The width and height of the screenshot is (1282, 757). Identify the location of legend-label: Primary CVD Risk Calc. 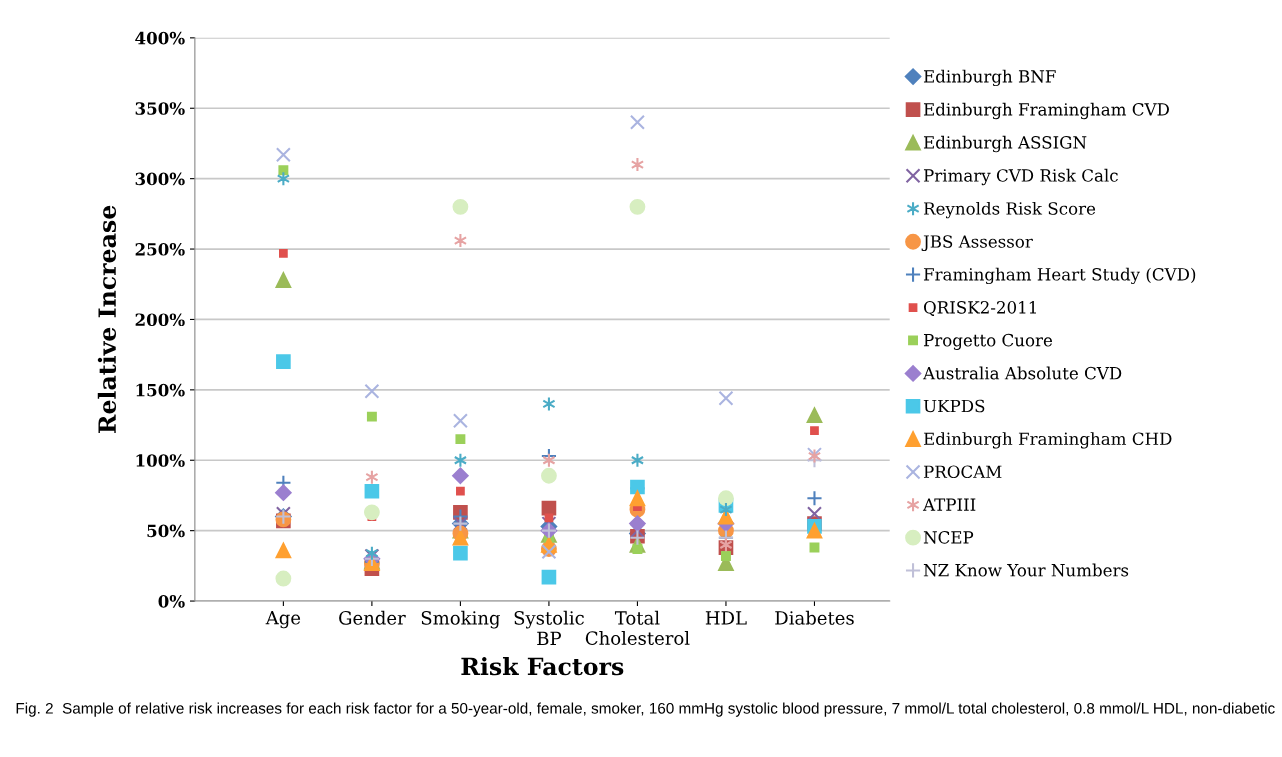
(1020, 177).